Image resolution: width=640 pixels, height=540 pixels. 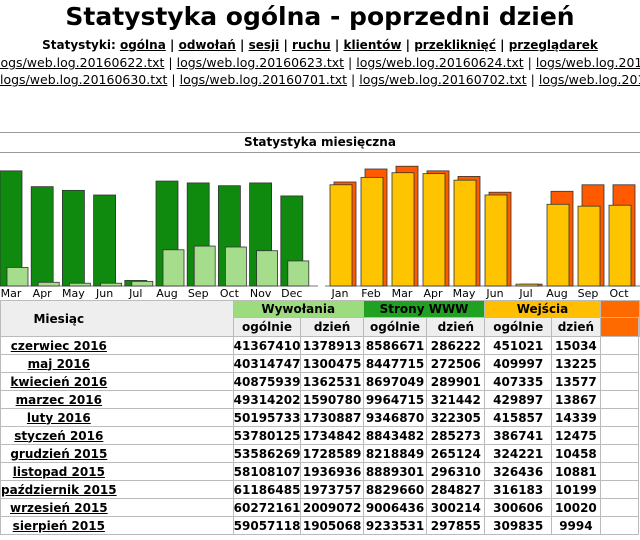 What do you see at coordinates (372, 45) in the screenshot?
I see `nav-link: klientów` at bounding box center [372, 45].